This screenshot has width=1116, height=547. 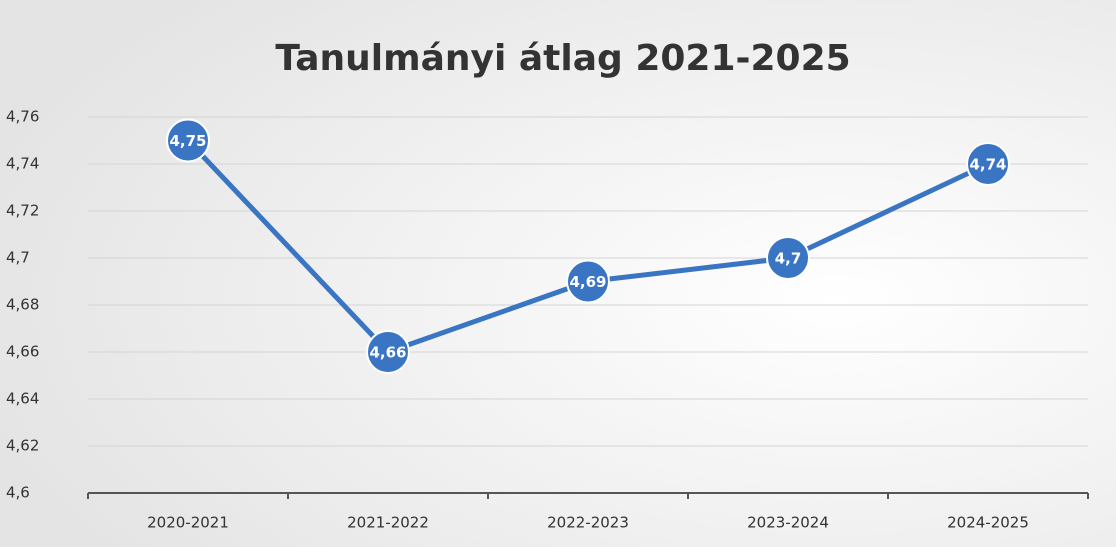 What do you see at coordinates (188, 523) in the screenshot?
I see `x-tick-label: 2020-2021` at bounding box center [188, 523].